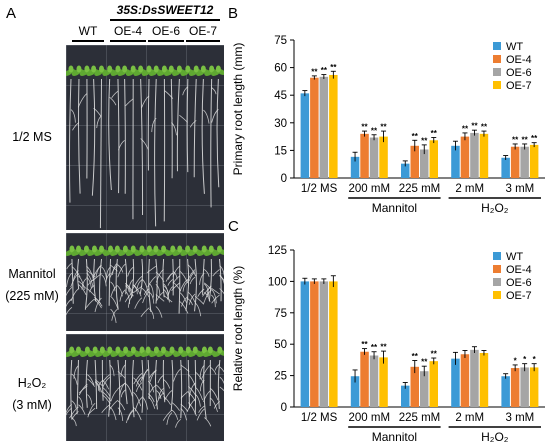 The image size is (550, 448). I want to click on construct-underline, so click(165, 20).